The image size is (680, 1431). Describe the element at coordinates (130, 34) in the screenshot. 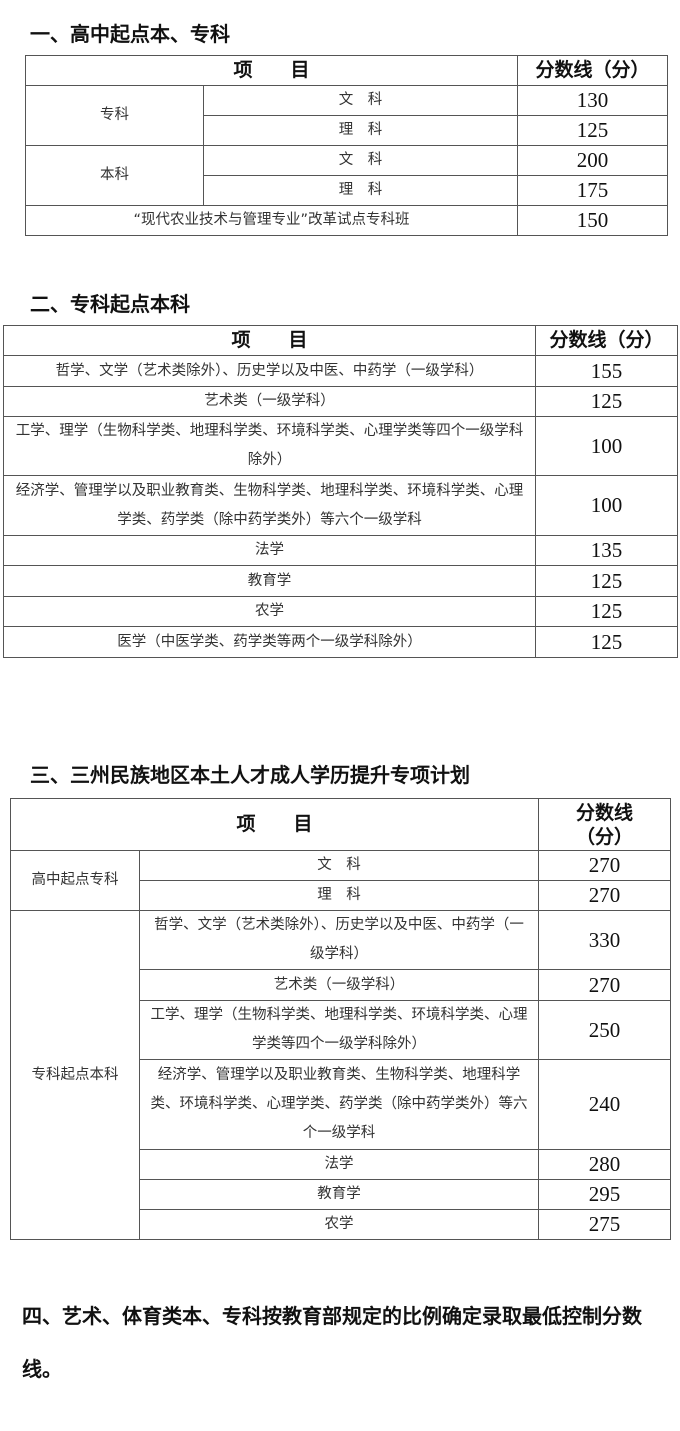

I see `section1-title: 一、高中起点本、专科` at that location.